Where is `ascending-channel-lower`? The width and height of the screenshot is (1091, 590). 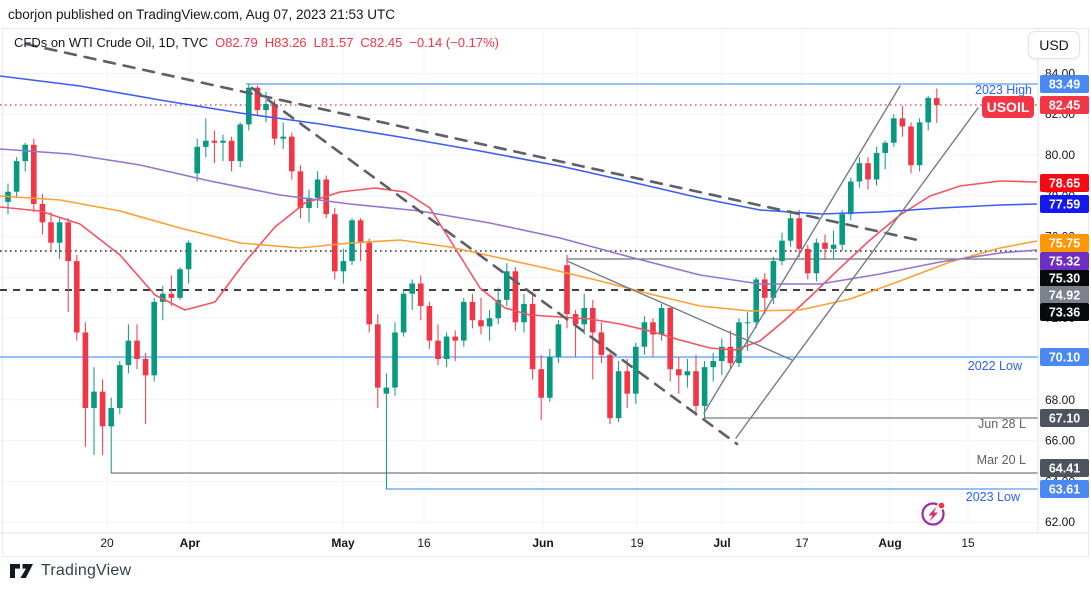 ascending-channel-lower is located at coordinates (857, 273).